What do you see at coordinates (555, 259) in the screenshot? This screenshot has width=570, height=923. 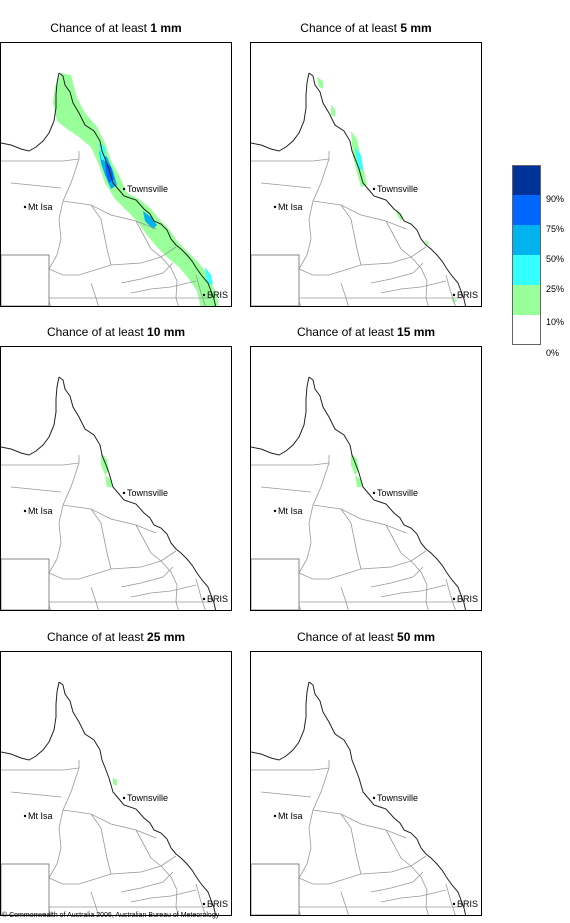 I see `legend-label-50: 50%` at bounding box center [555, 259].